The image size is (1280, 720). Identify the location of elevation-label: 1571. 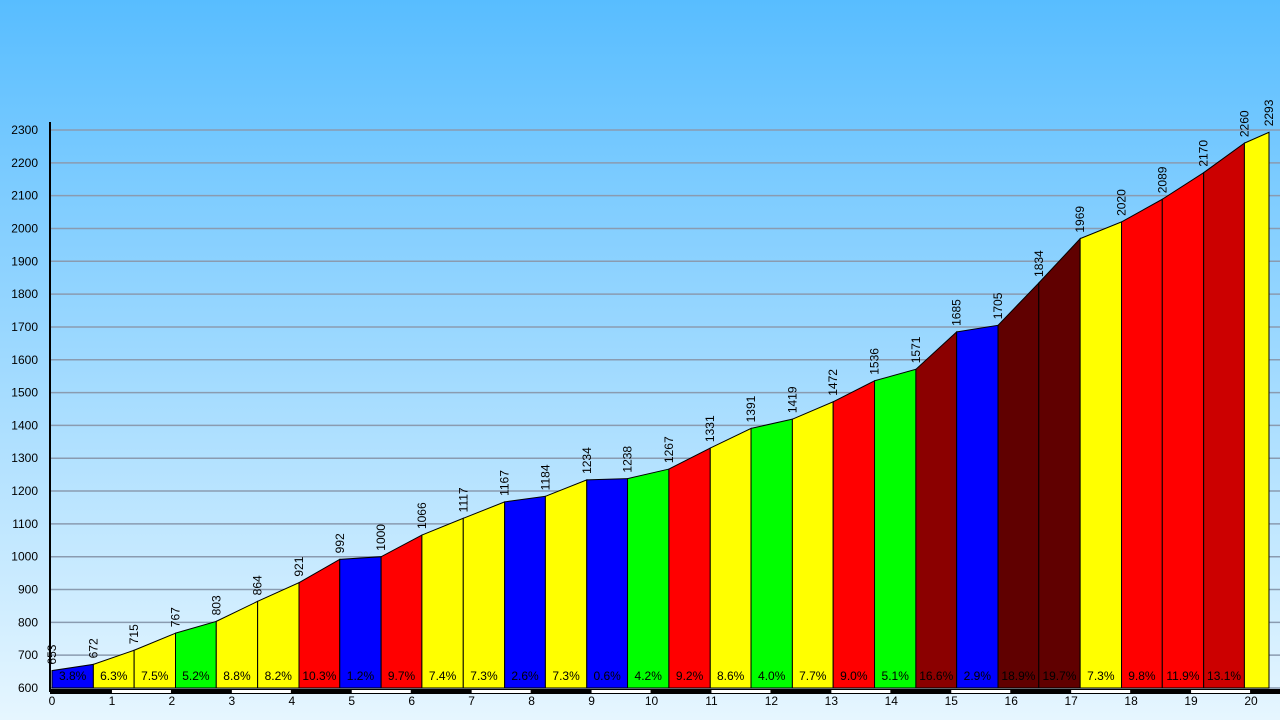
(916, 349).